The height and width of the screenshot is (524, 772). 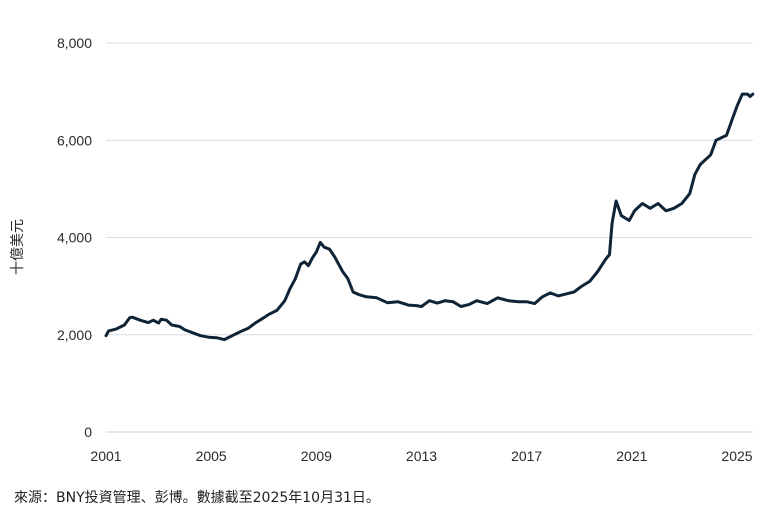 What do you see at coordinates (105, 456) in the screenshot?
I see `x-tick-label: 2001` at bounding box center [105, 456].